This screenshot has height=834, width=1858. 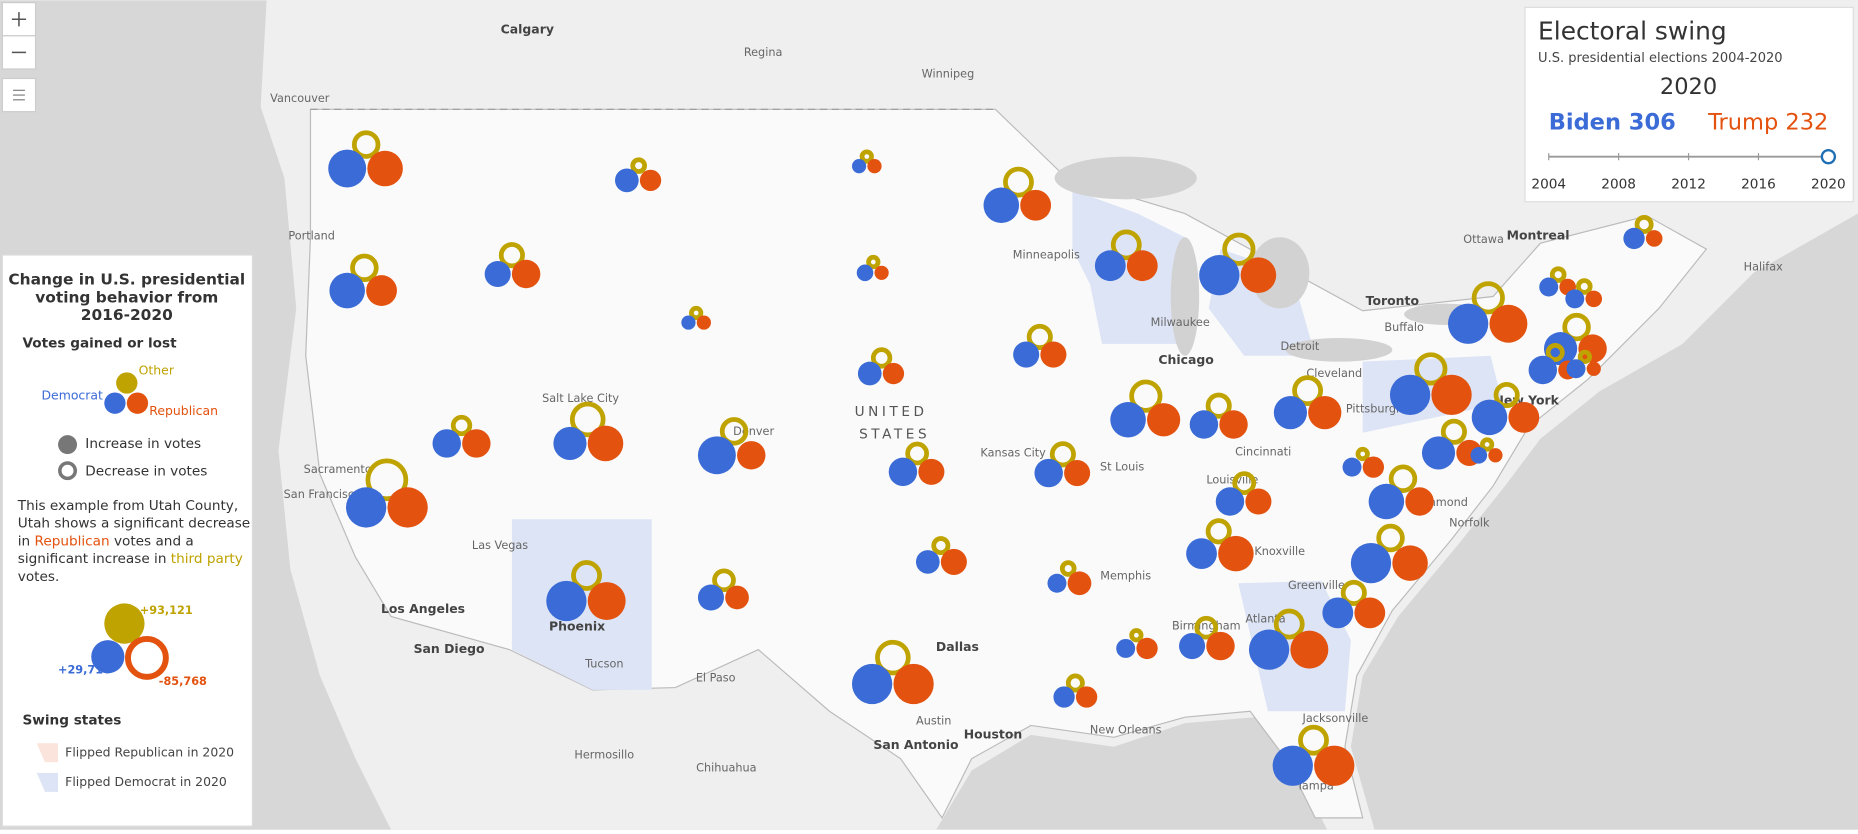 I want to click on legend-democrat-symbol, so click(x=115, y=403).